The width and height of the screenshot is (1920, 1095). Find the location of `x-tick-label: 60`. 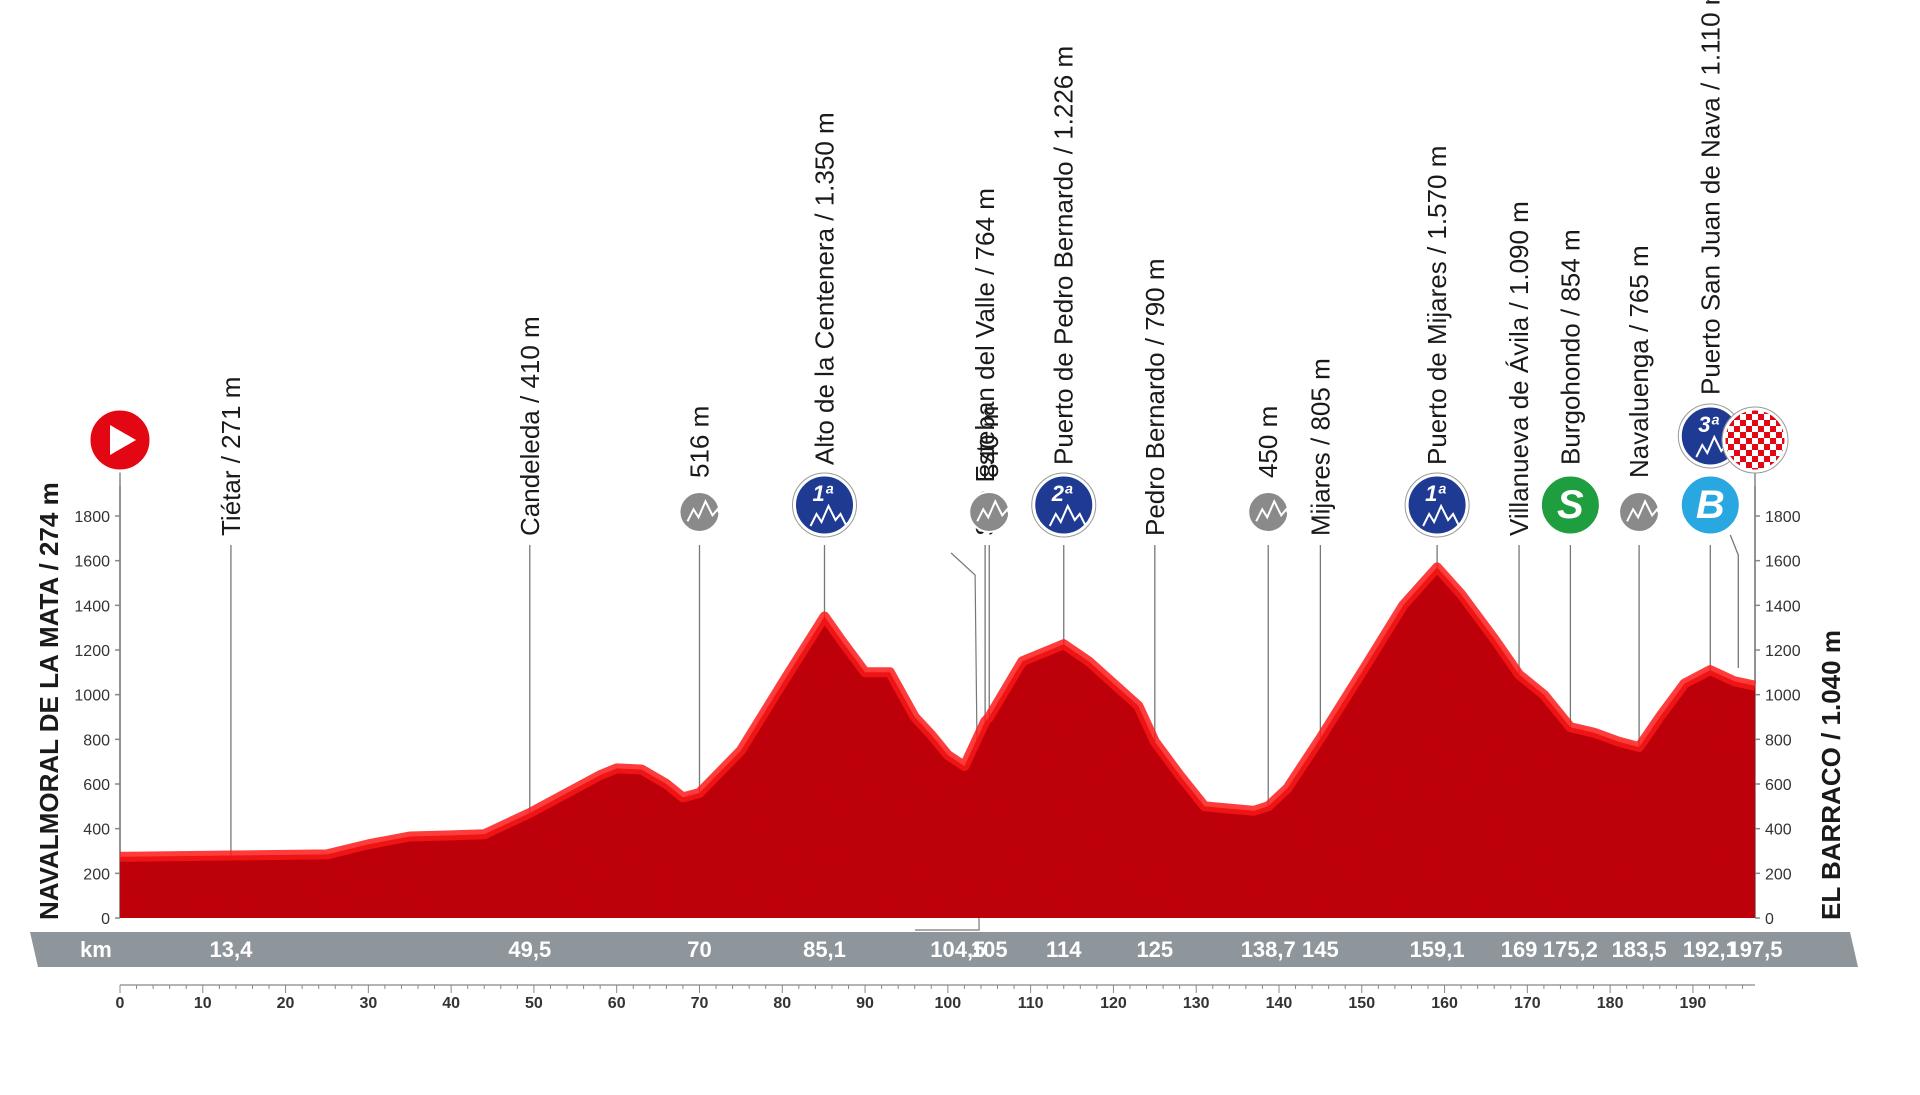

x-tick-label: 60 is located at coordinates (617, 1003).